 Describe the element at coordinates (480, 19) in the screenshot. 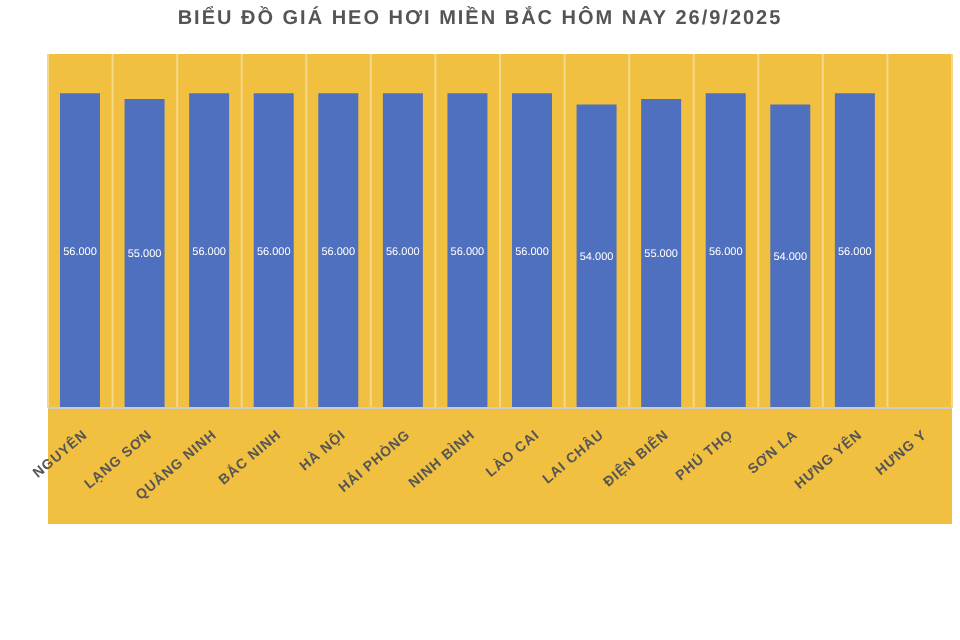

I see `chart-title: BIỂU ĐỒ GIÁ HEO HƠI MIỀN BẮC HÔM NAY 26/9/2025` at that location.